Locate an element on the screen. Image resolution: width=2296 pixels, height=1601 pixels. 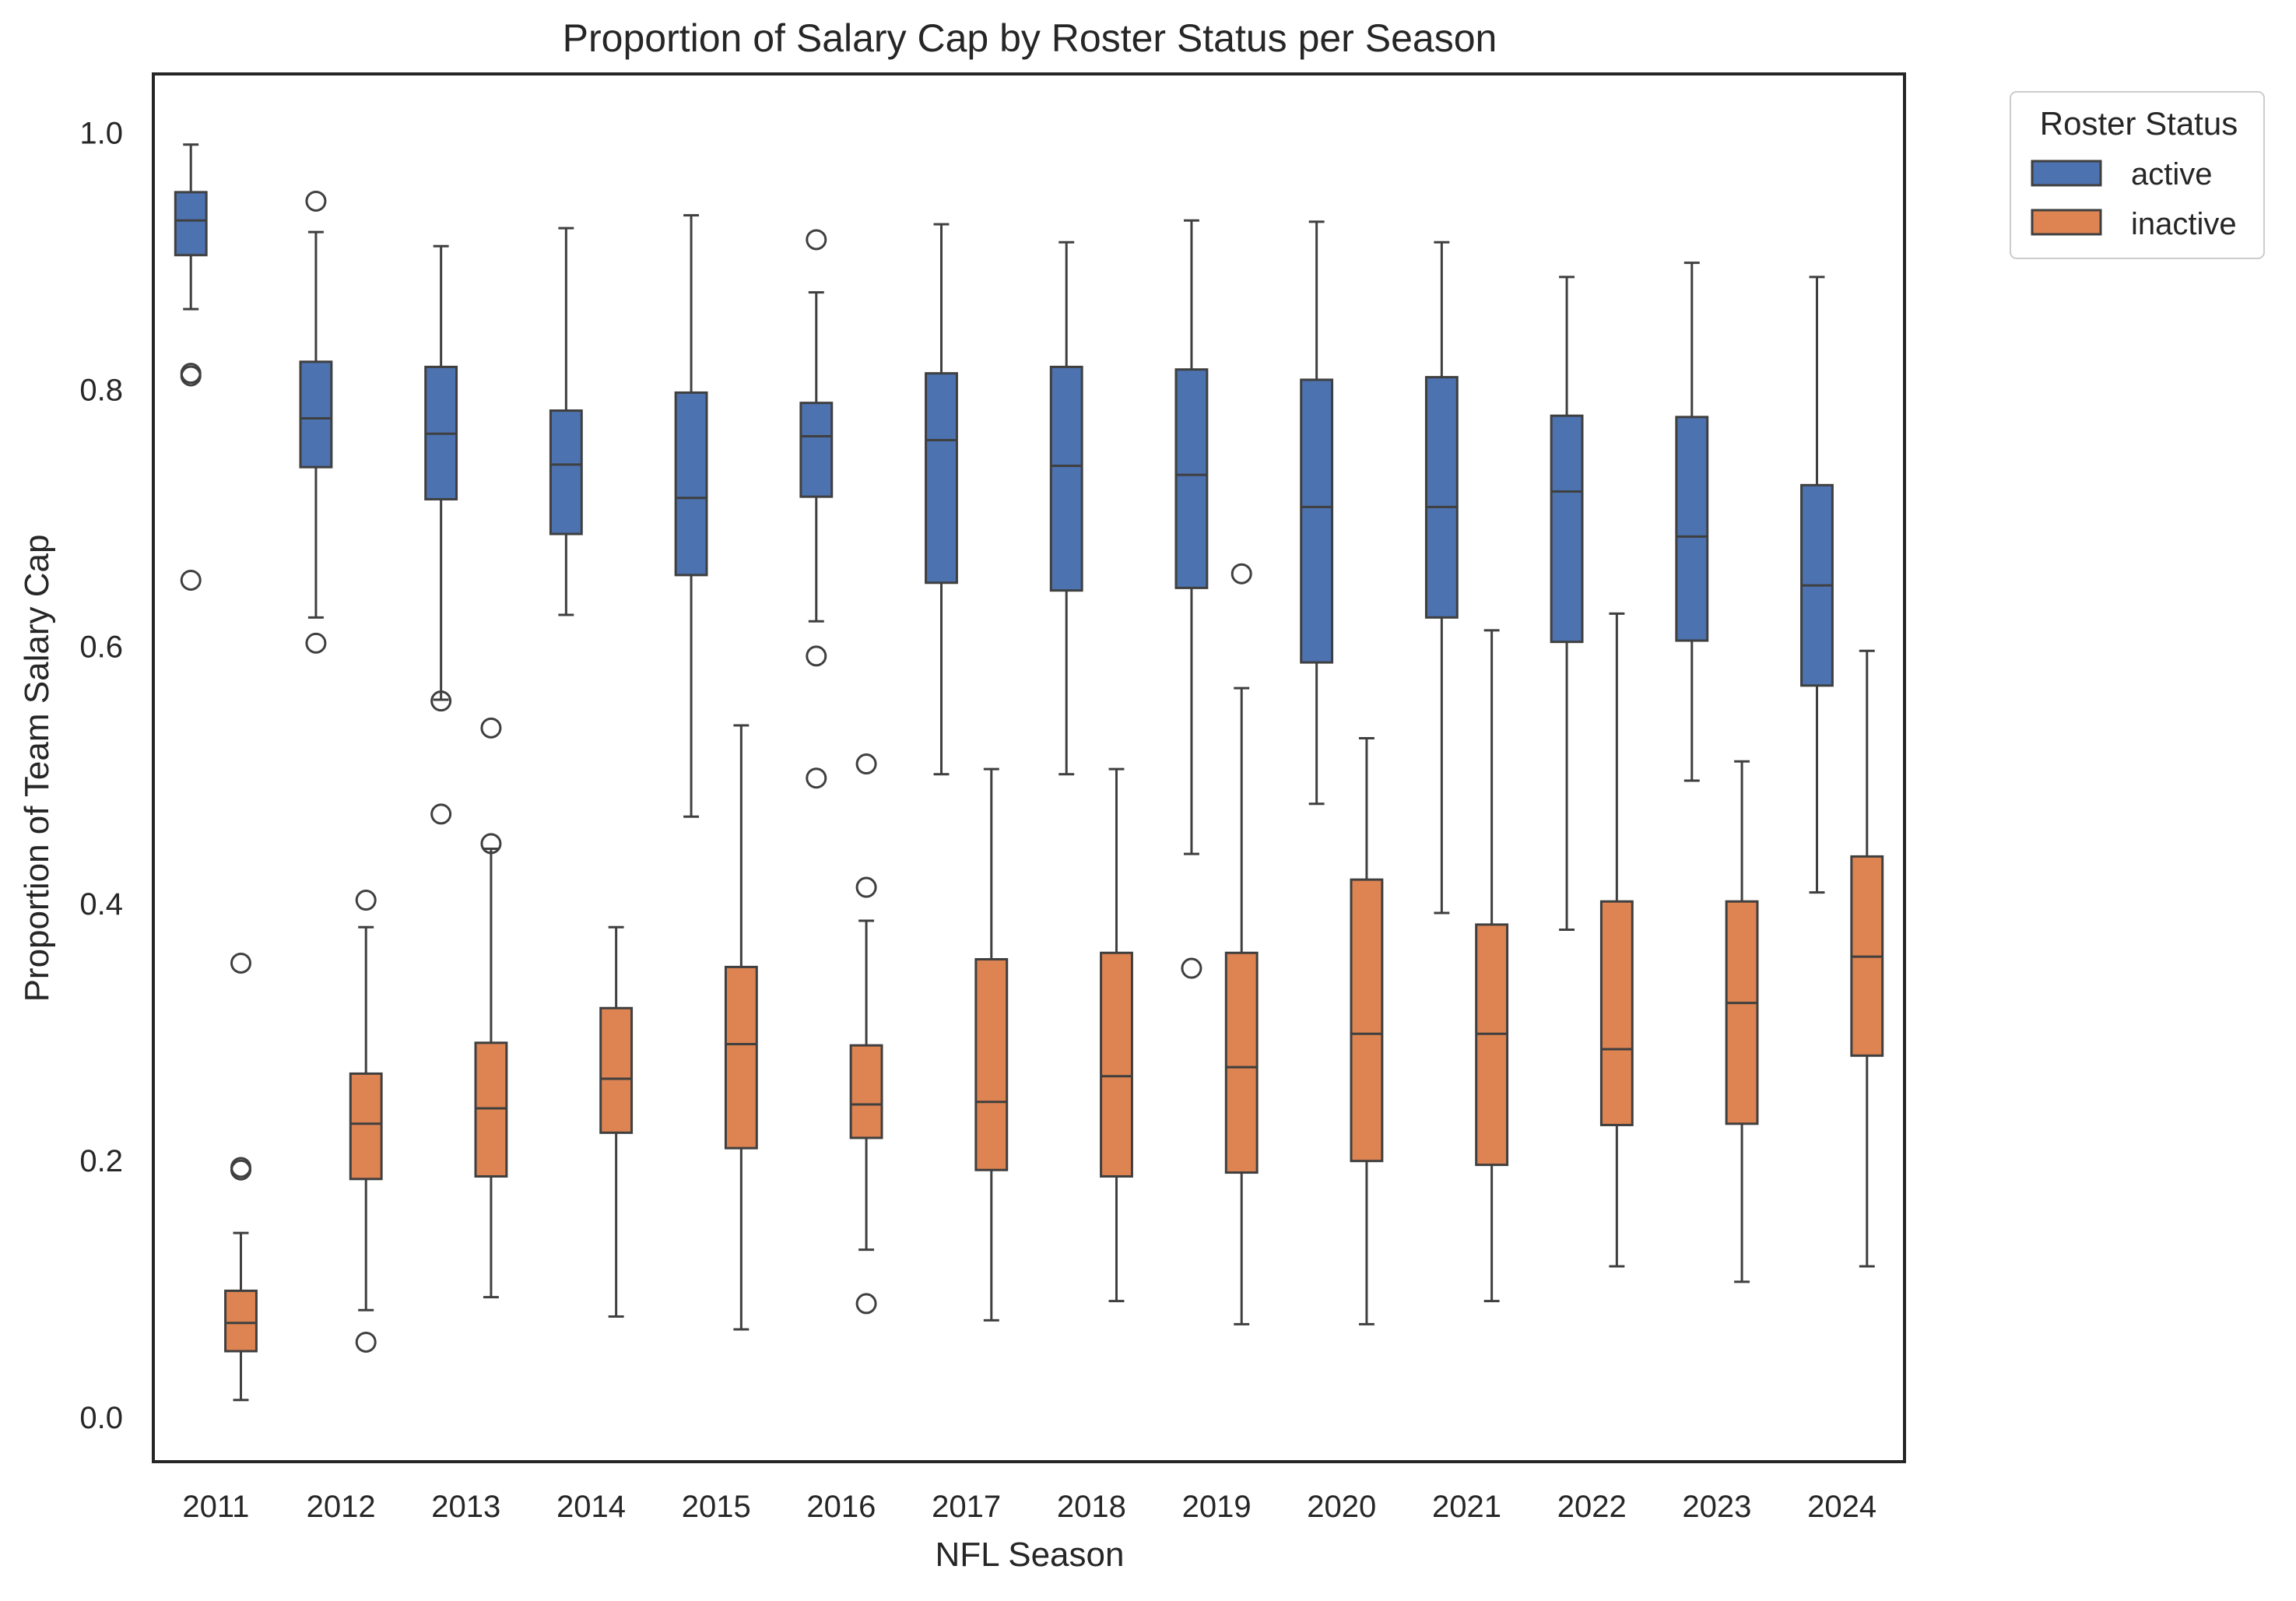
legend-title: Roster Status is located at coordinates (2139, 123).